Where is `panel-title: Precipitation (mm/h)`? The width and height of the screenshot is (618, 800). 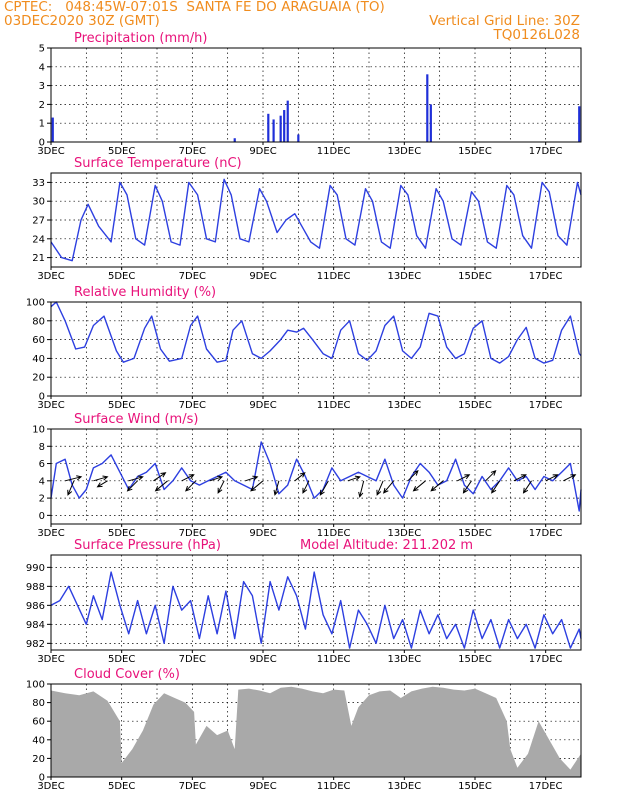
panel-title: Precipitation (mm/h) is located at coordinates (140, 38).